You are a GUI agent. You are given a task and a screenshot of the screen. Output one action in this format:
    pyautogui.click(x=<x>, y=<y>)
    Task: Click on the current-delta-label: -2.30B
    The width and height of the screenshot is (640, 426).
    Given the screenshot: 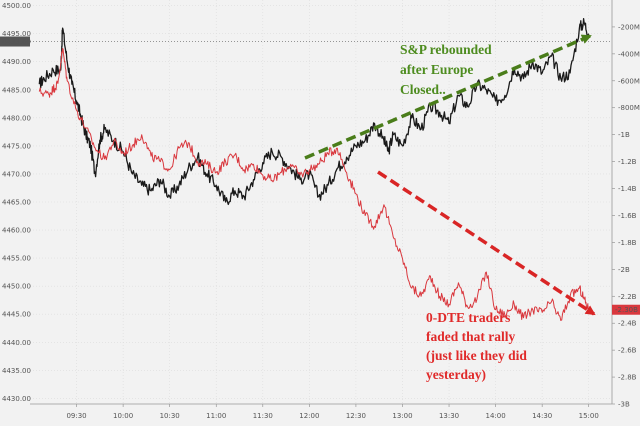 What is the action you would take?
    pyautogui.click(x=626, y=310)
    